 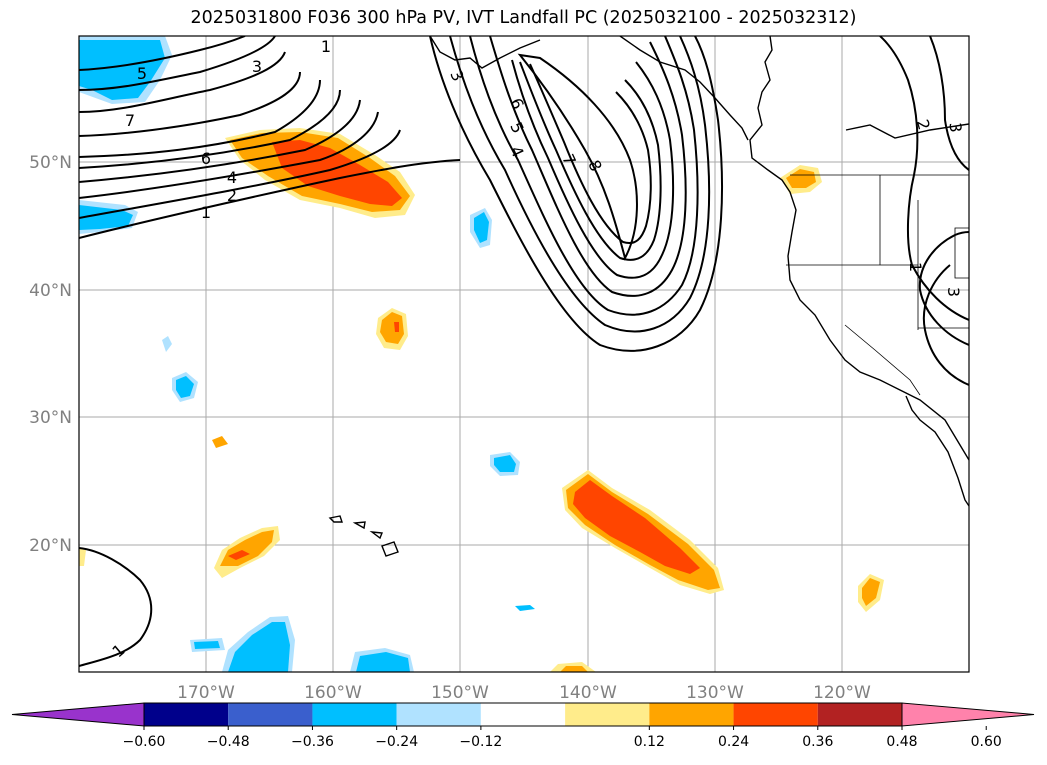 I want to click on colorbar-tick-label: −0.12, so click(x=480, y=742).